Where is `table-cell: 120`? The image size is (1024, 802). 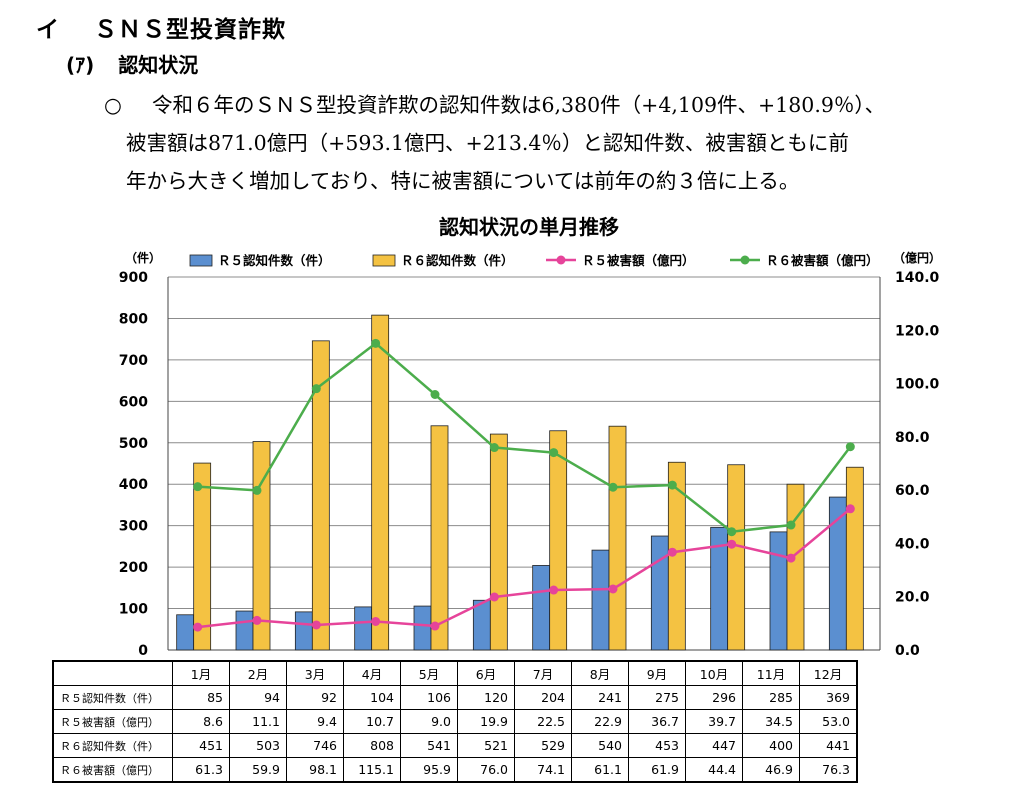
table-cell: 120 is located at coordinates (486, 697).